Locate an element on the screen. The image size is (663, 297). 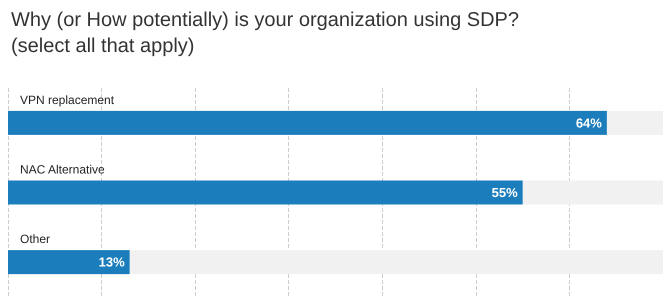
y-tick-label: Other is located at coordinates (35, 239).